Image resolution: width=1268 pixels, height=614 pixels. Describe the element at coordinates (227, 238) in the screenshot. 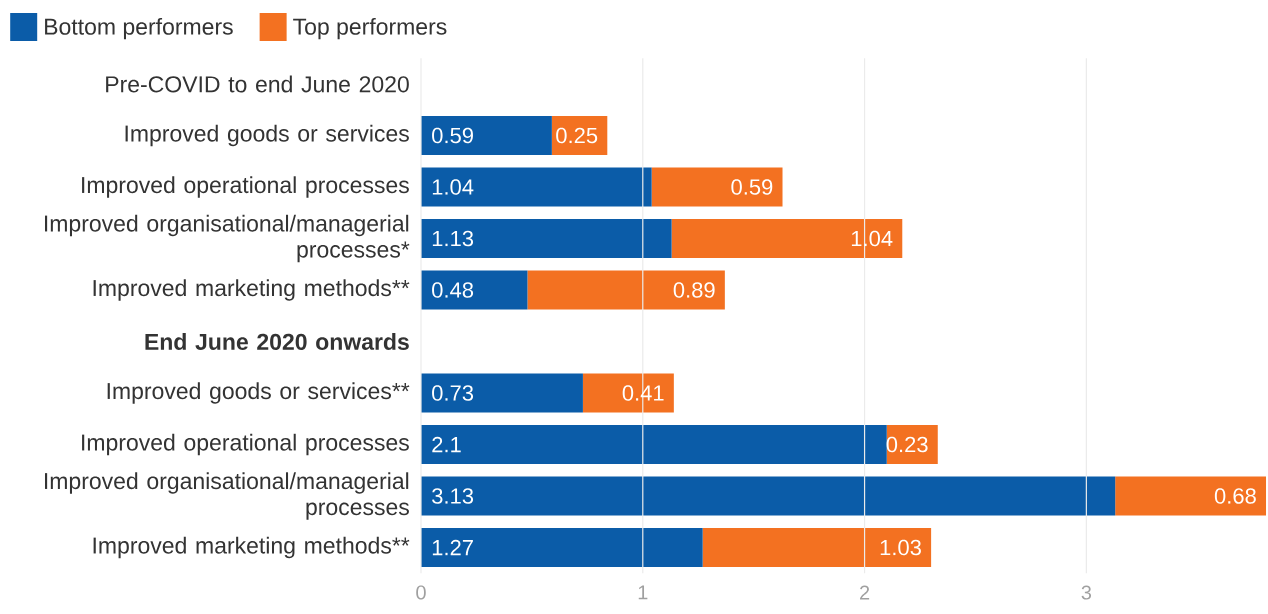

I see `y-tick-label: Improved organisational/managerial processes*` at that location.